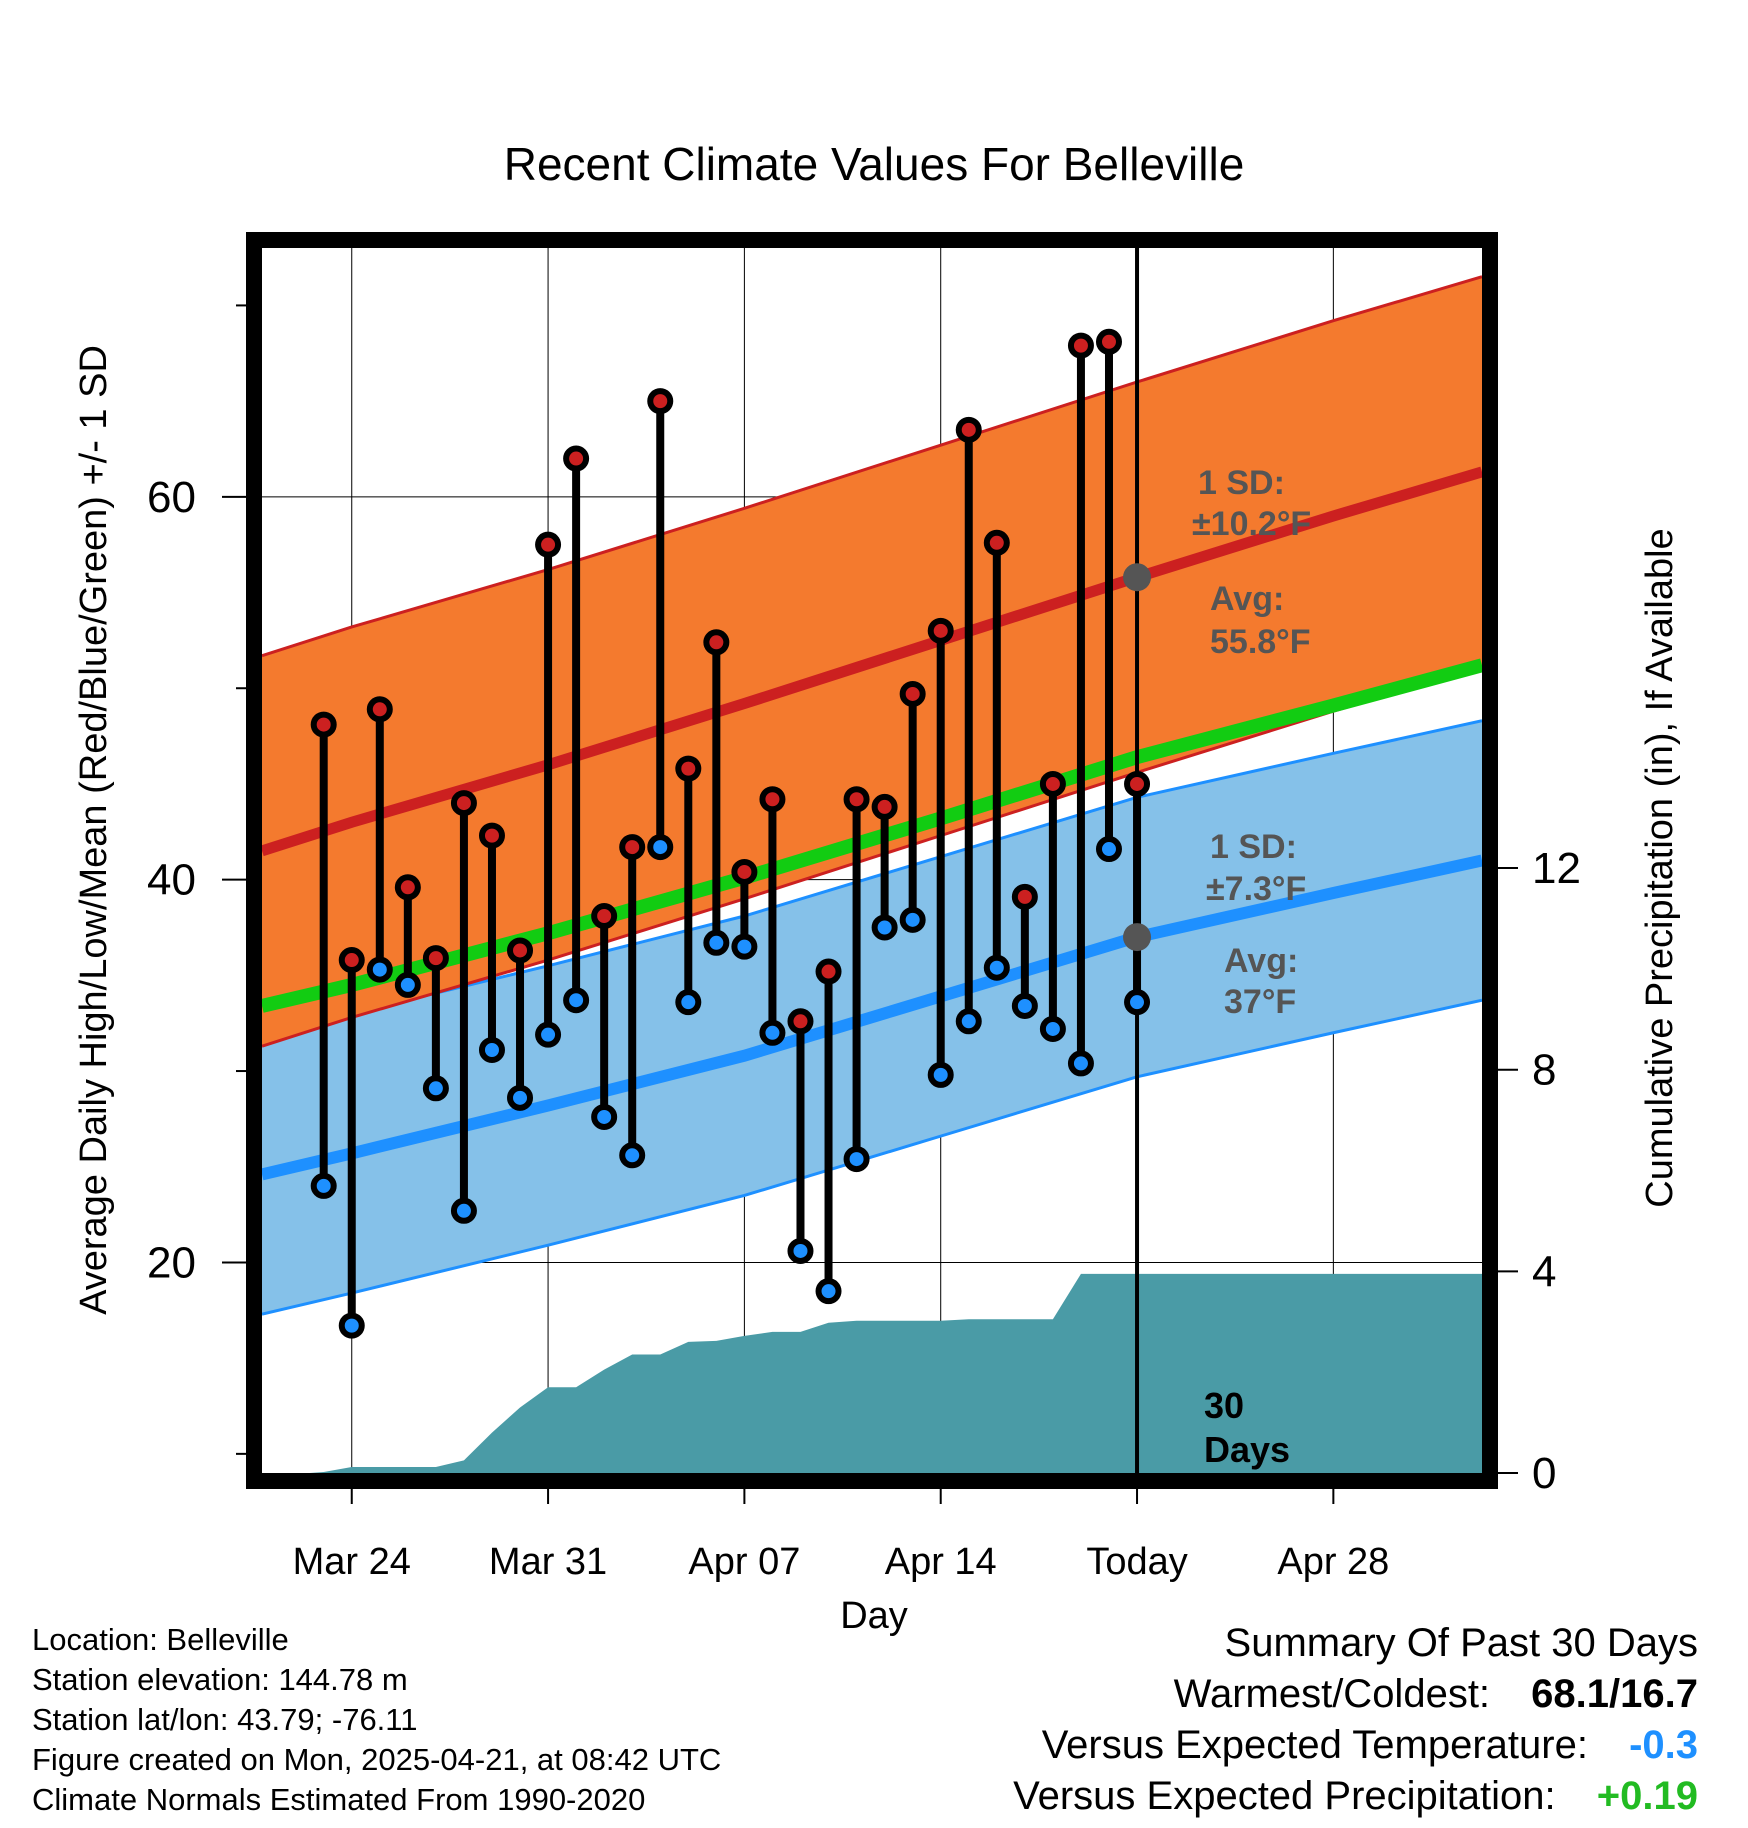 This screenshot has height=1828, width=1748. I want to click on low-avg-label: Avg:, so click(1261, 961).